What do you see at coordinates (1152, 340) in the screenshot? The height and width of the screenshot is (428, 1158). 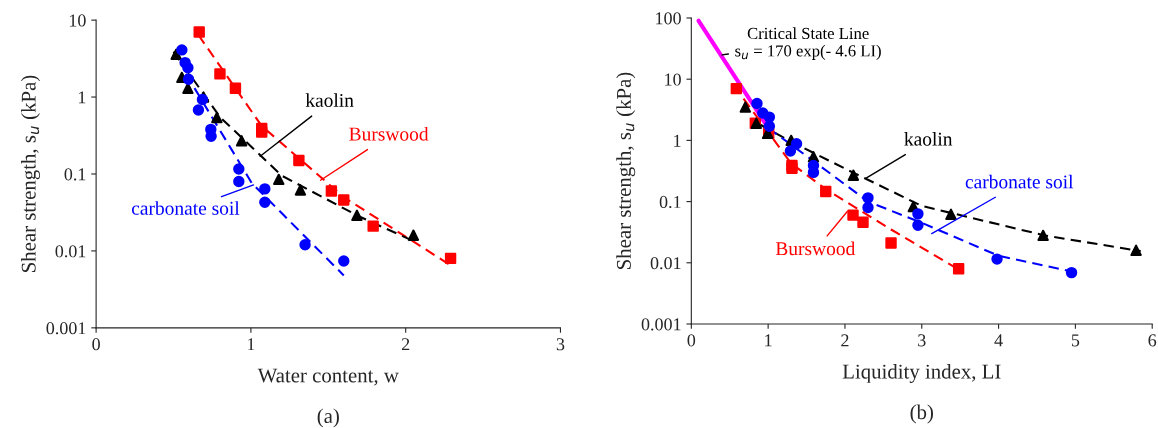 I see `x-tick-label: 6` at bounding box center [1152, 340].